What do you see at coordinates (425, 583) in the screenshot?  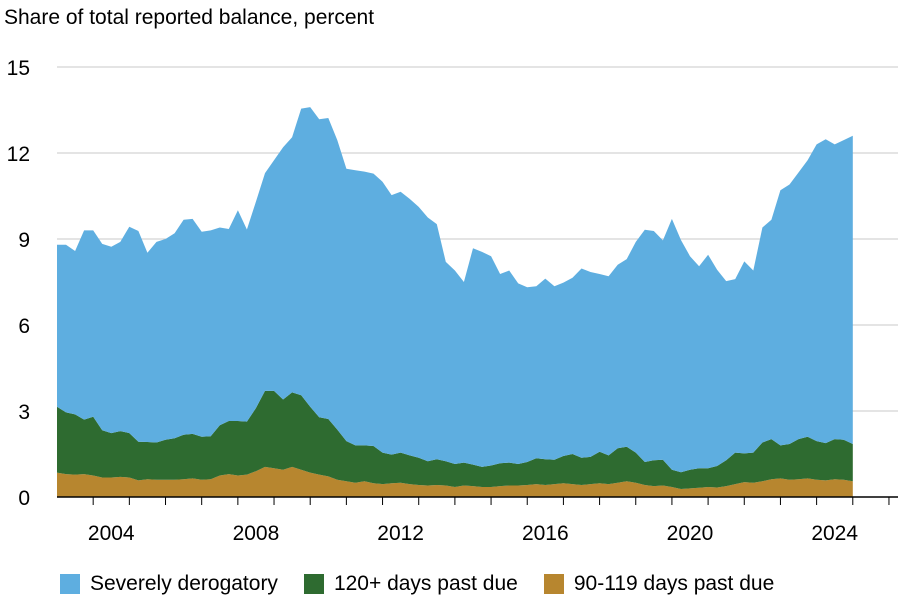 I see `legend-label: 120+ days past due` at bounding box center [425, 583].